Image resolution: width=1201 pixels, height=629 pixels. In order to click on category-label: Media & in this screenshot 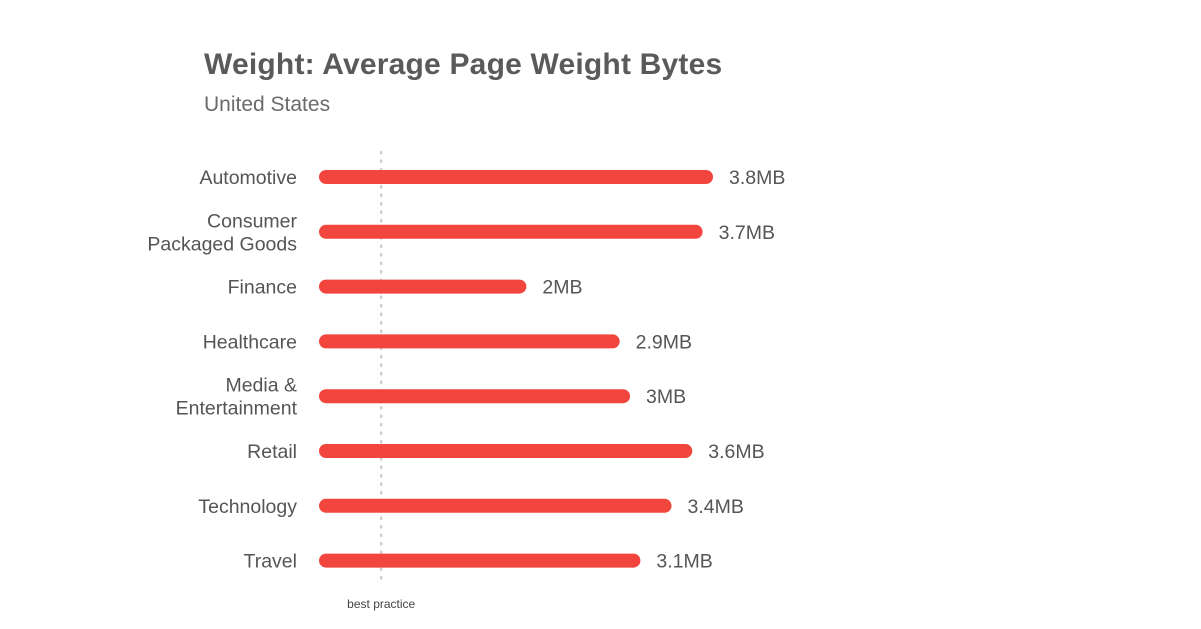, I will do `click(261, 386)`.